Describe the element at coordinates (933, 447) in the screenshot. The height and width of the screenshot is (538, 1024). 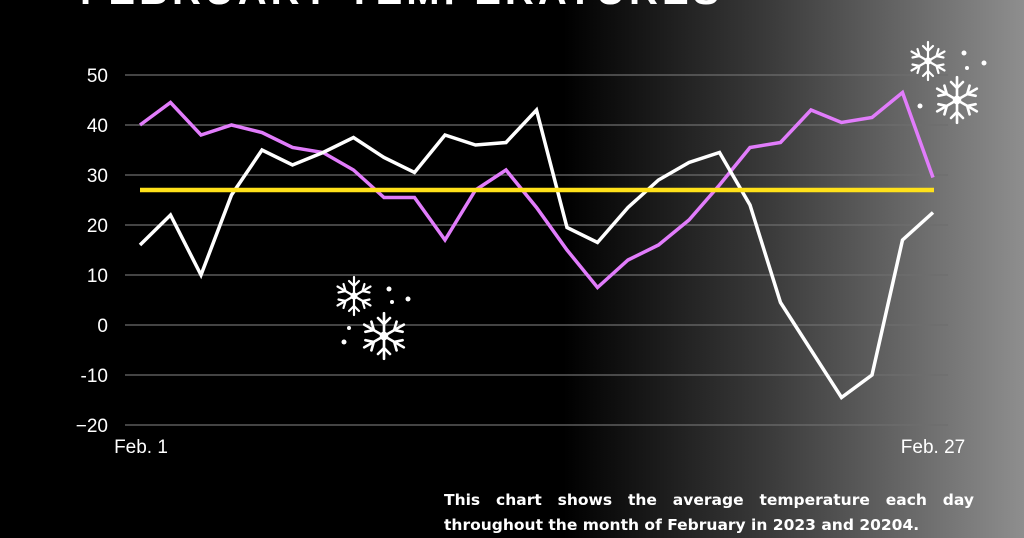
I see `x-tick-label: Feb. 27` at that location.